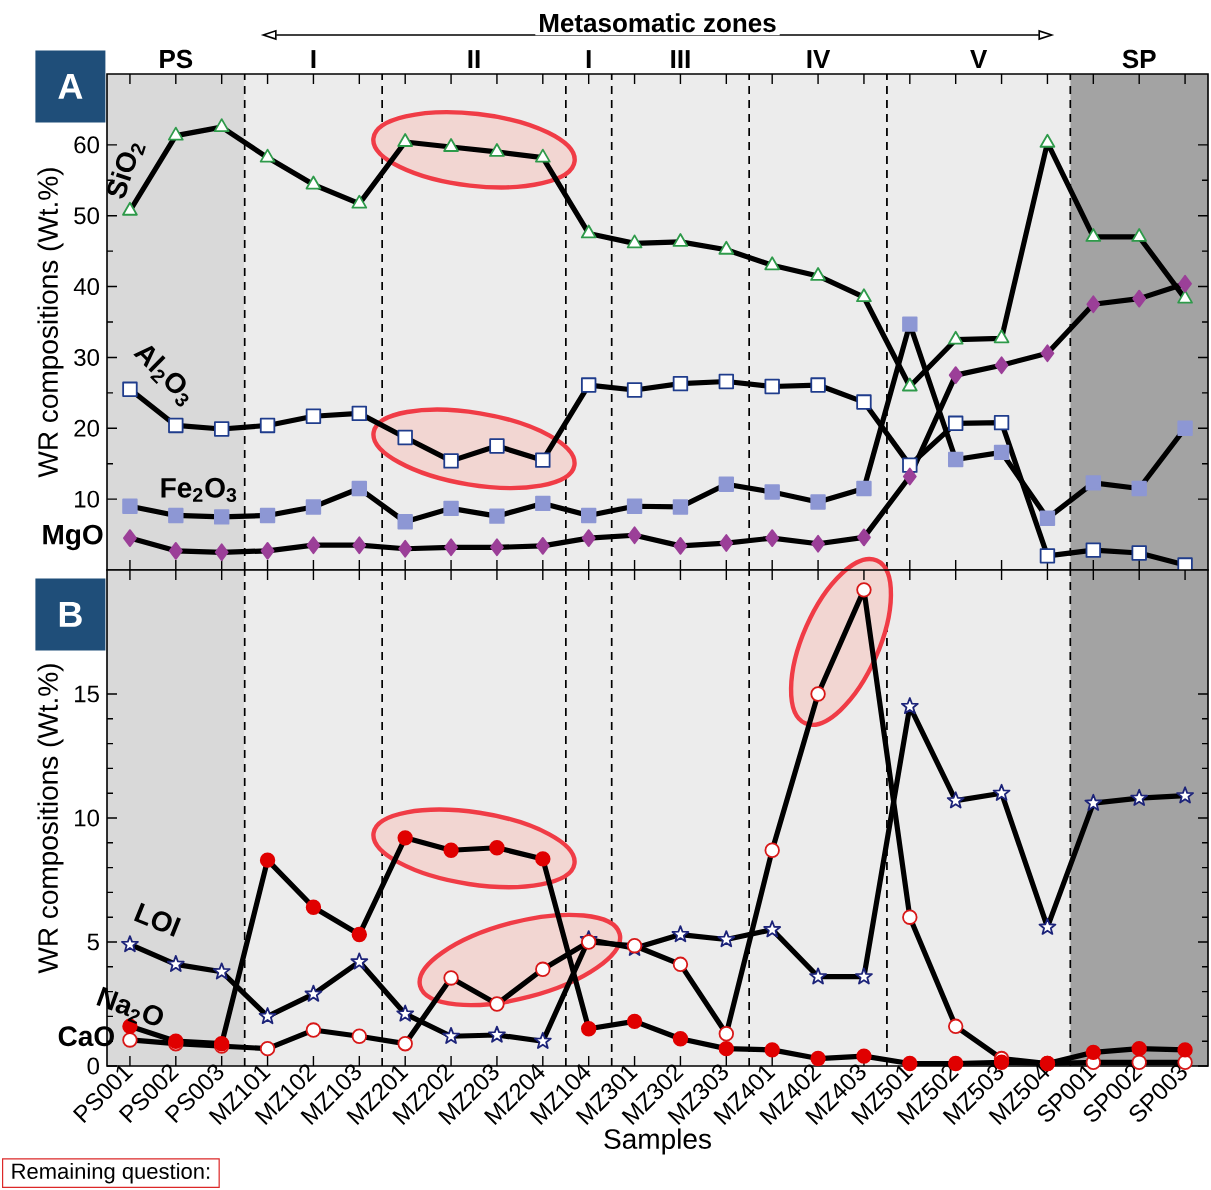  I want to click on y-tick-label: 15, so click(87, 694).